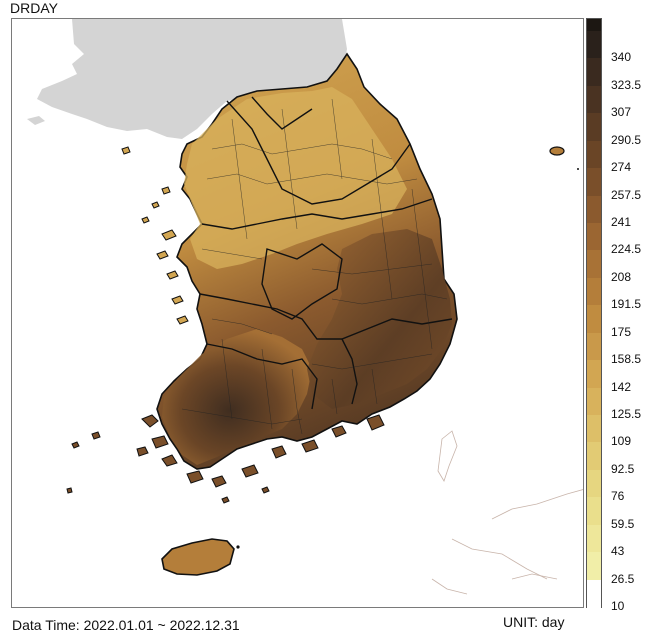 The width and height of the screenshot is (658, 641). What do you see at coordinates (379, 319) in the screenshot?
I see `east-dark-region` at bounding box center [379, 319].